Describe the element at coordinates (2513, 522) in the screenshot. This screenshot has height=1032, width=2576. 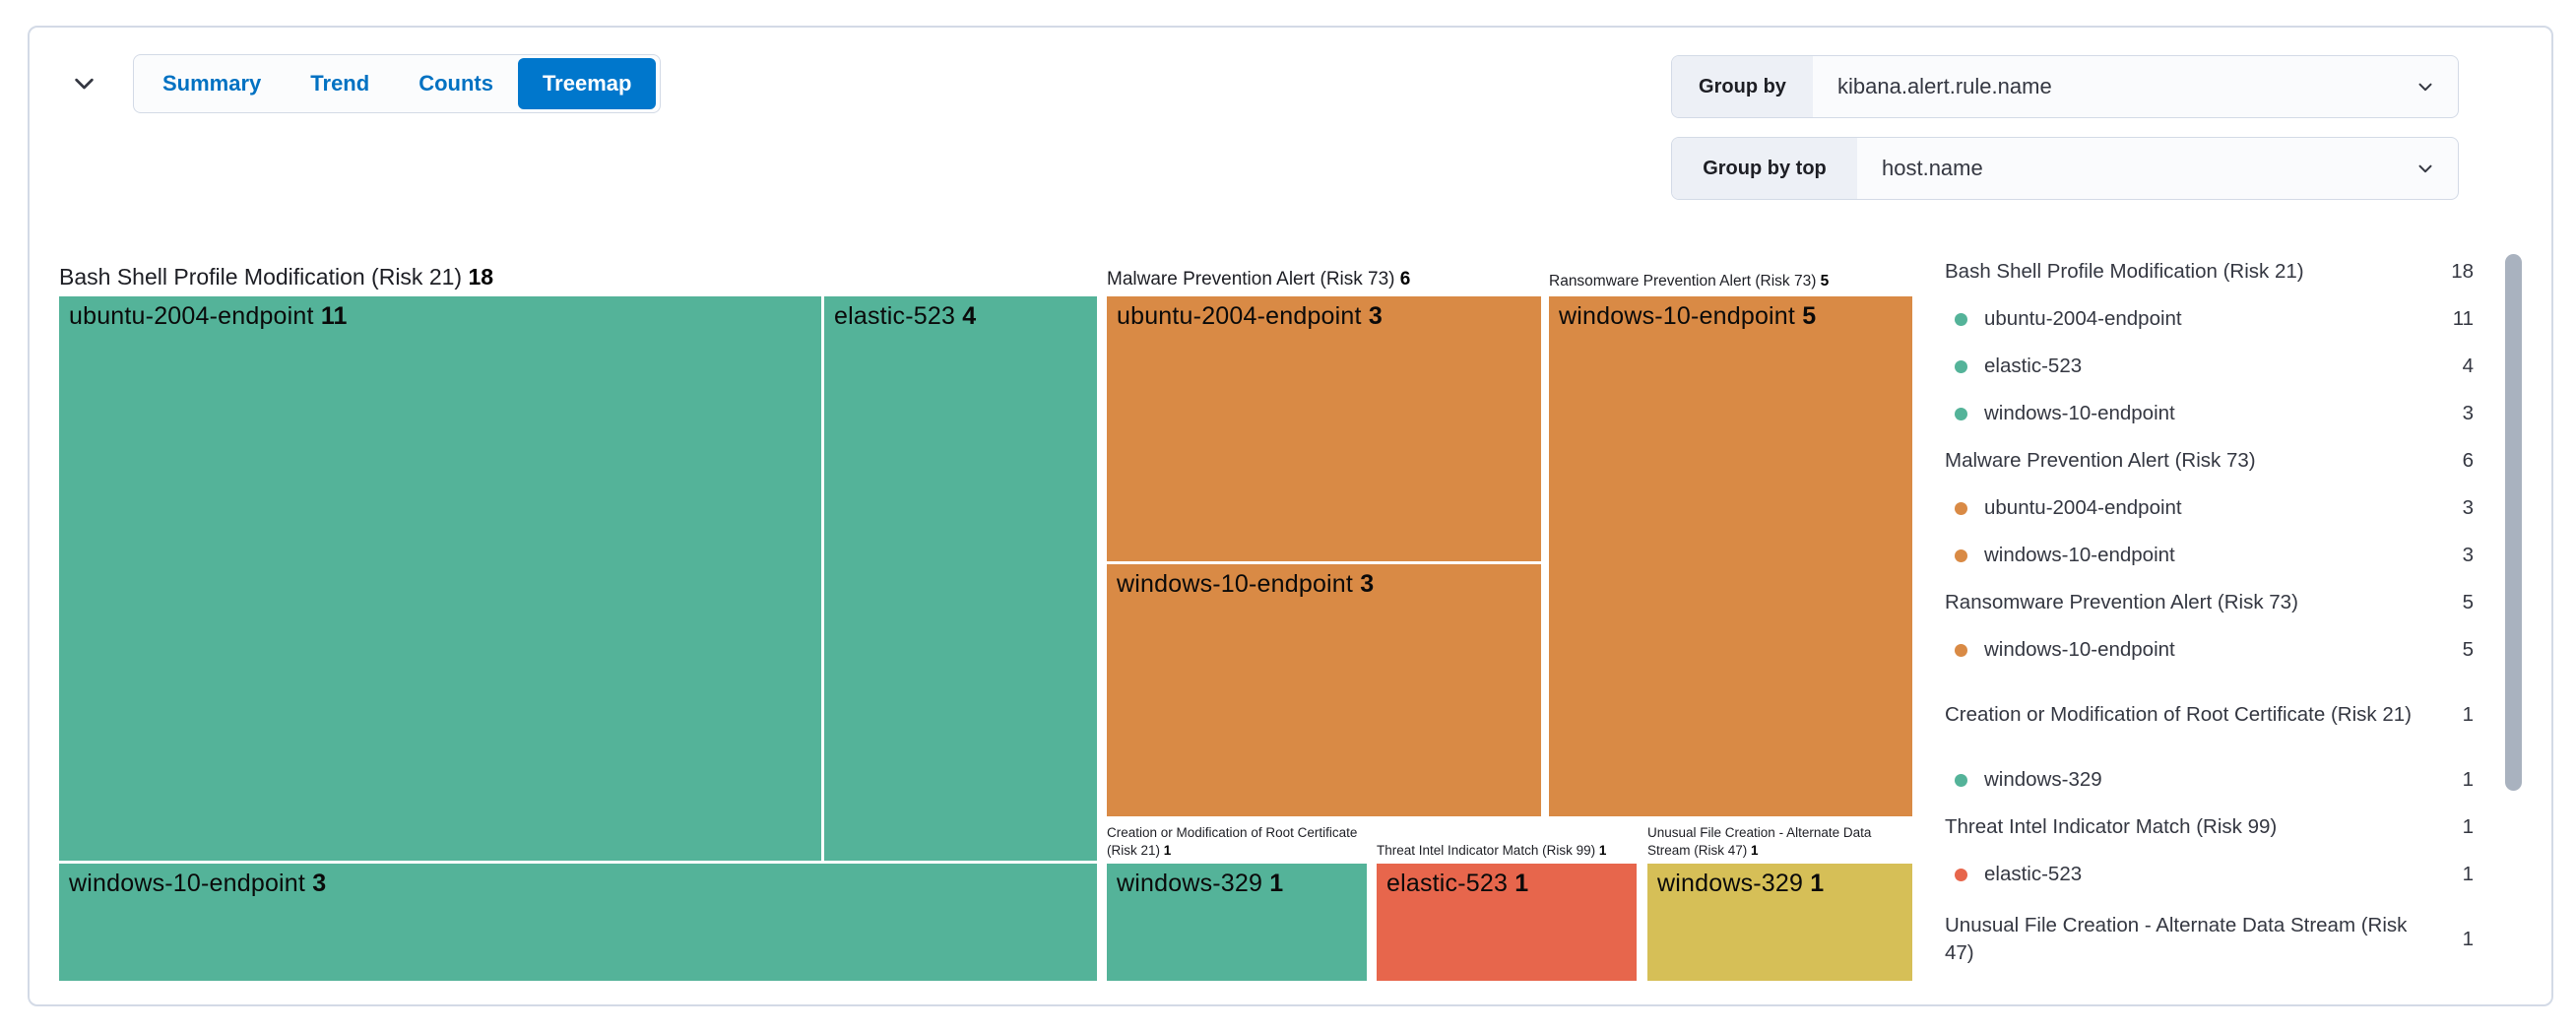
I see `legend-scrollbar` at that location.